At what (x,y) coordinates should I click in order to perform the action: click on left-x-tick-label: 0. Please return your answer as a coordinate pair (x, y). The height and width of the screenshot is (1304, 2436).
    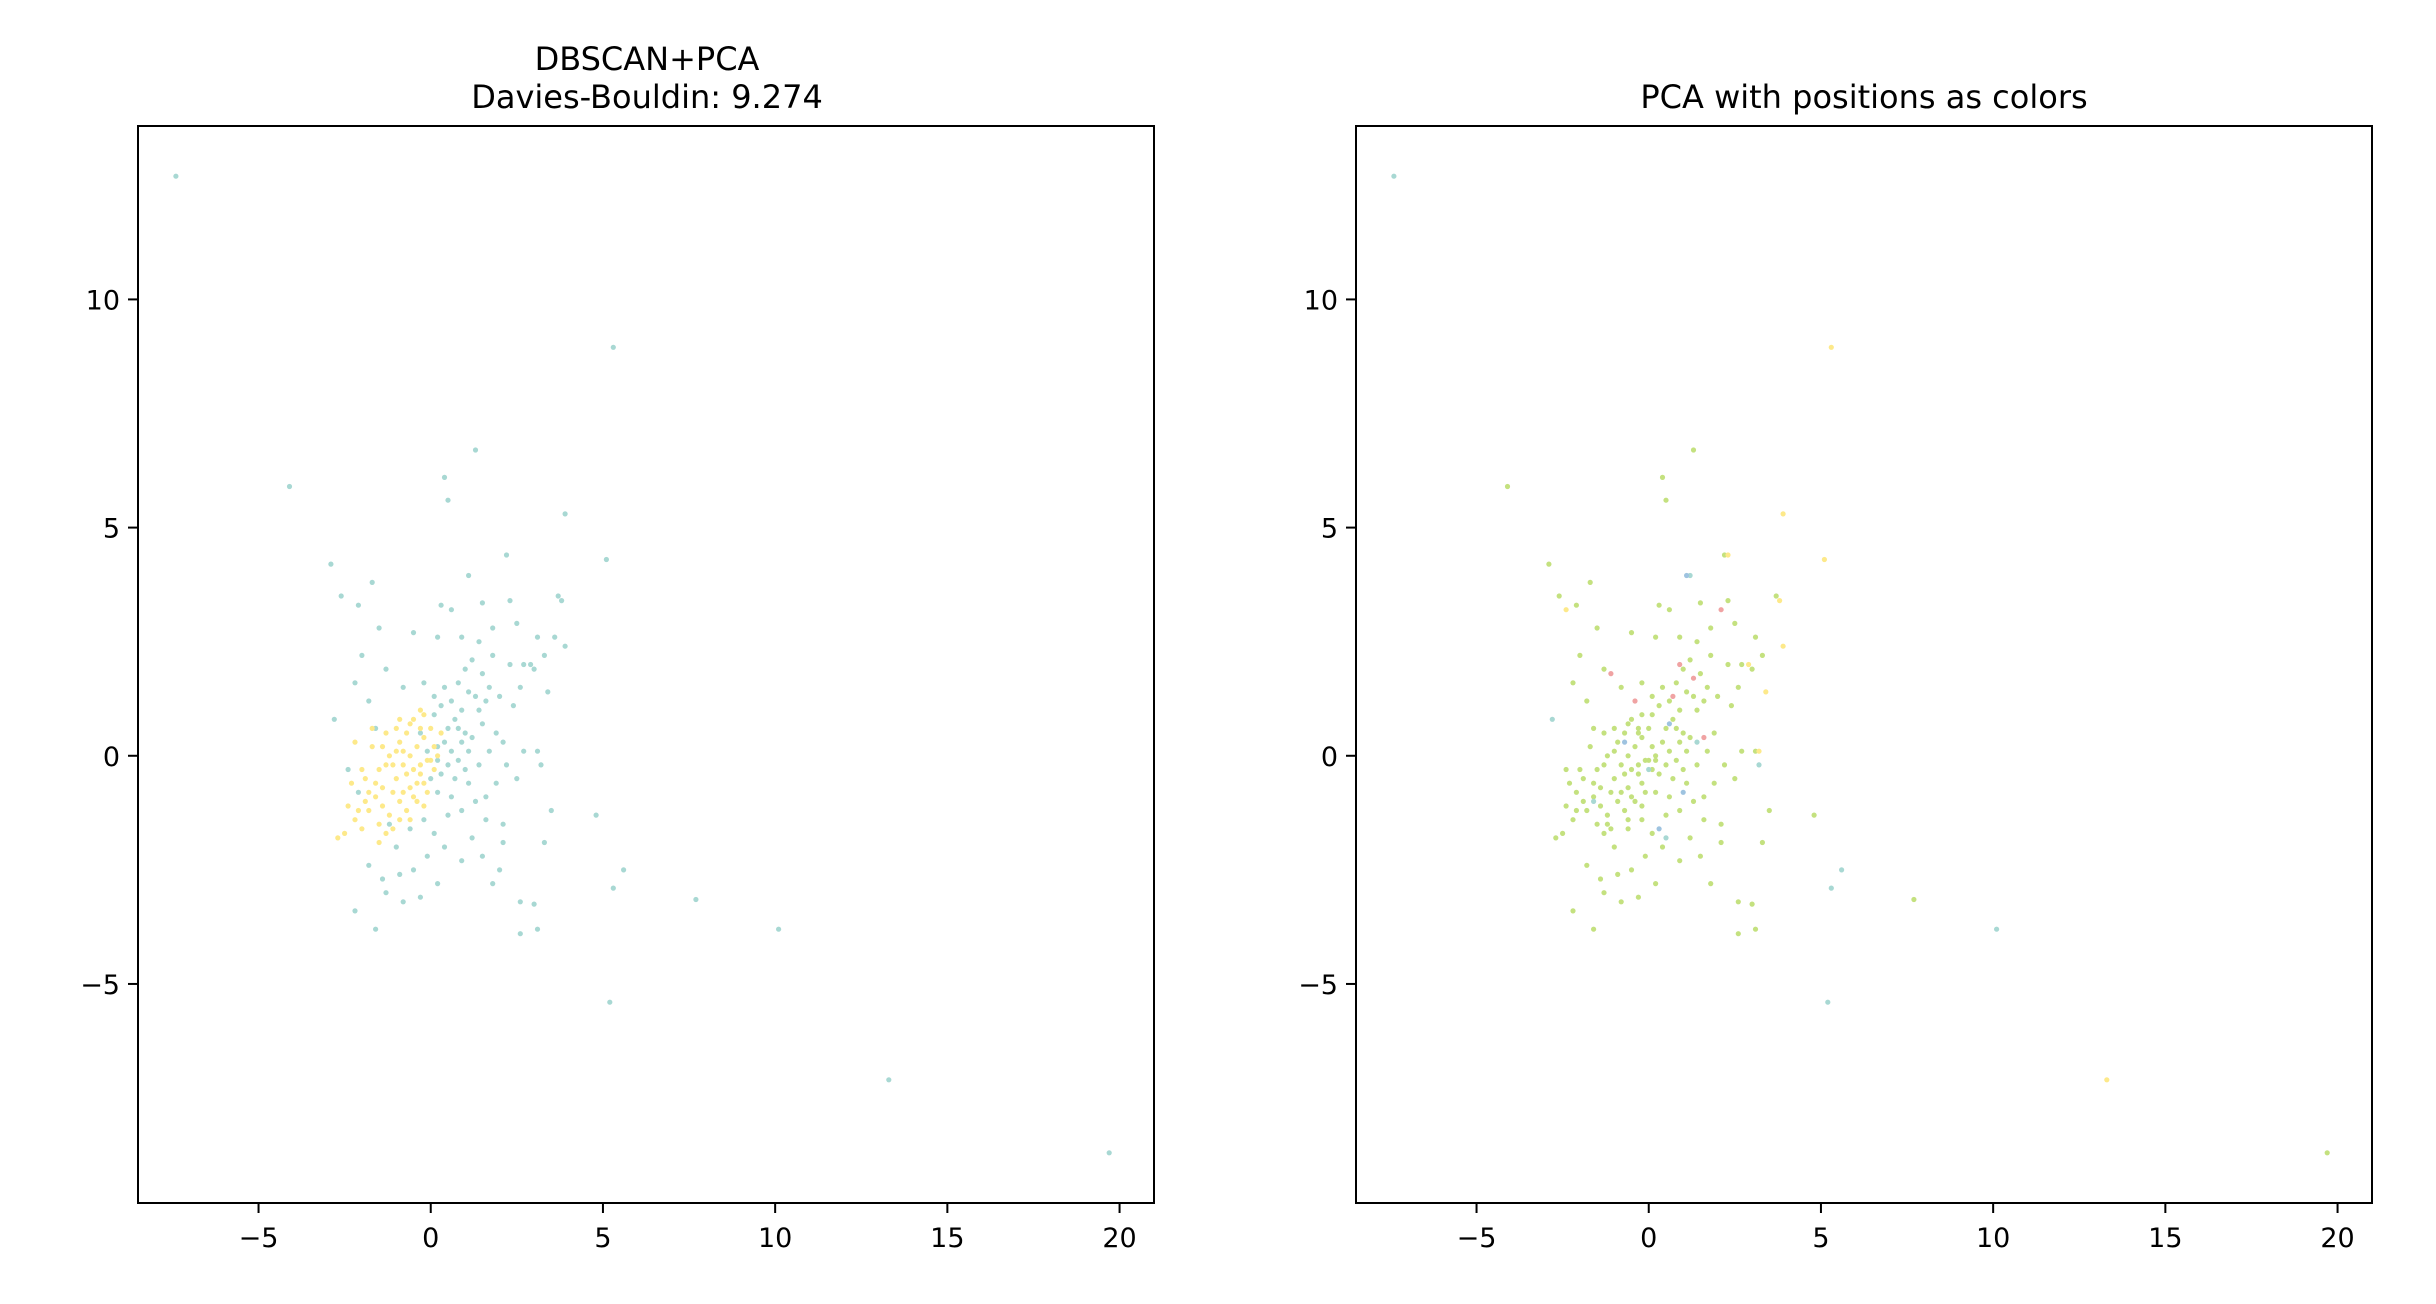
    Looking at the image, I should click on (430, 1238).